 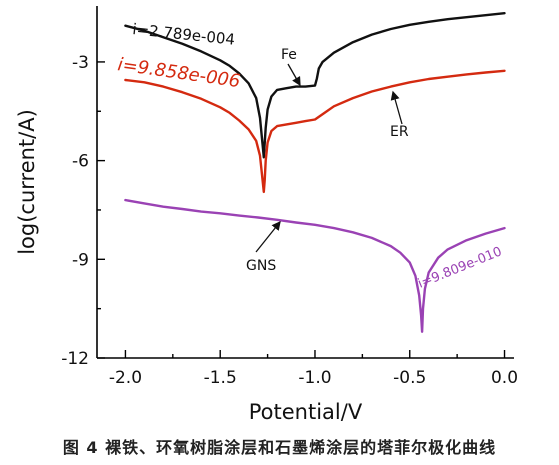 What do you see at coordinates (261, 266) in the screenshot?
I see `annotation-gns-label: GNS` at bounding box center [261, 266].